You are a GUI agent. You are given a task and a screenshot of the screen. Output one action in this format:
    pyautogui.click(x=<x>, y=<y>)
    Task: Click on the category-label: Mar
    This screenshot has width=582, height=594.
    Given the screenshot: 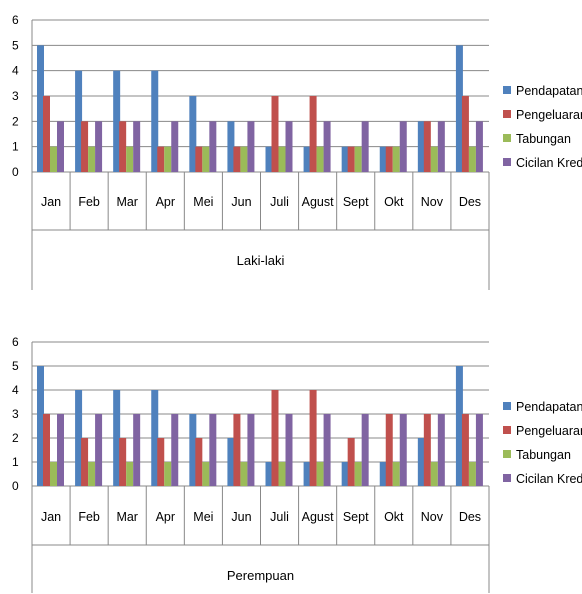 What is the action you would take?
    pyautogui.click(x=127, y=517)
    